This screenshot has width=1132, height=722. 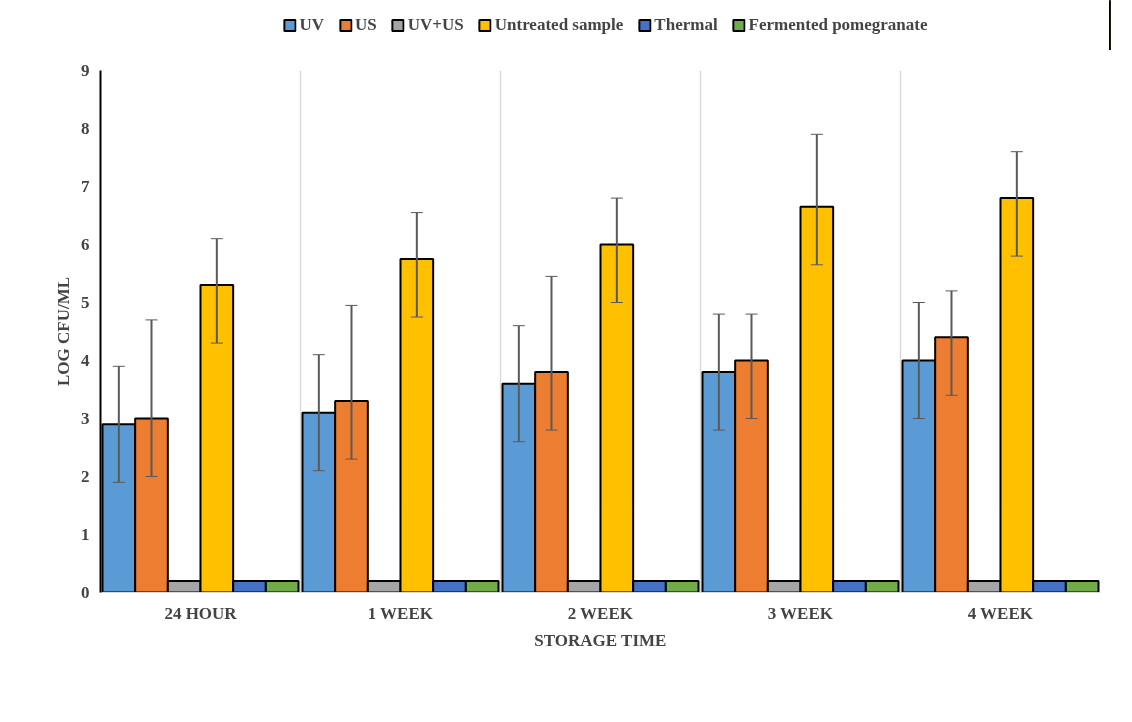 What do you see at coordinates (600, 640) in the screenshot?
I see `x-axis-title: STORAGE TIME` at bounding box center [600, 640].